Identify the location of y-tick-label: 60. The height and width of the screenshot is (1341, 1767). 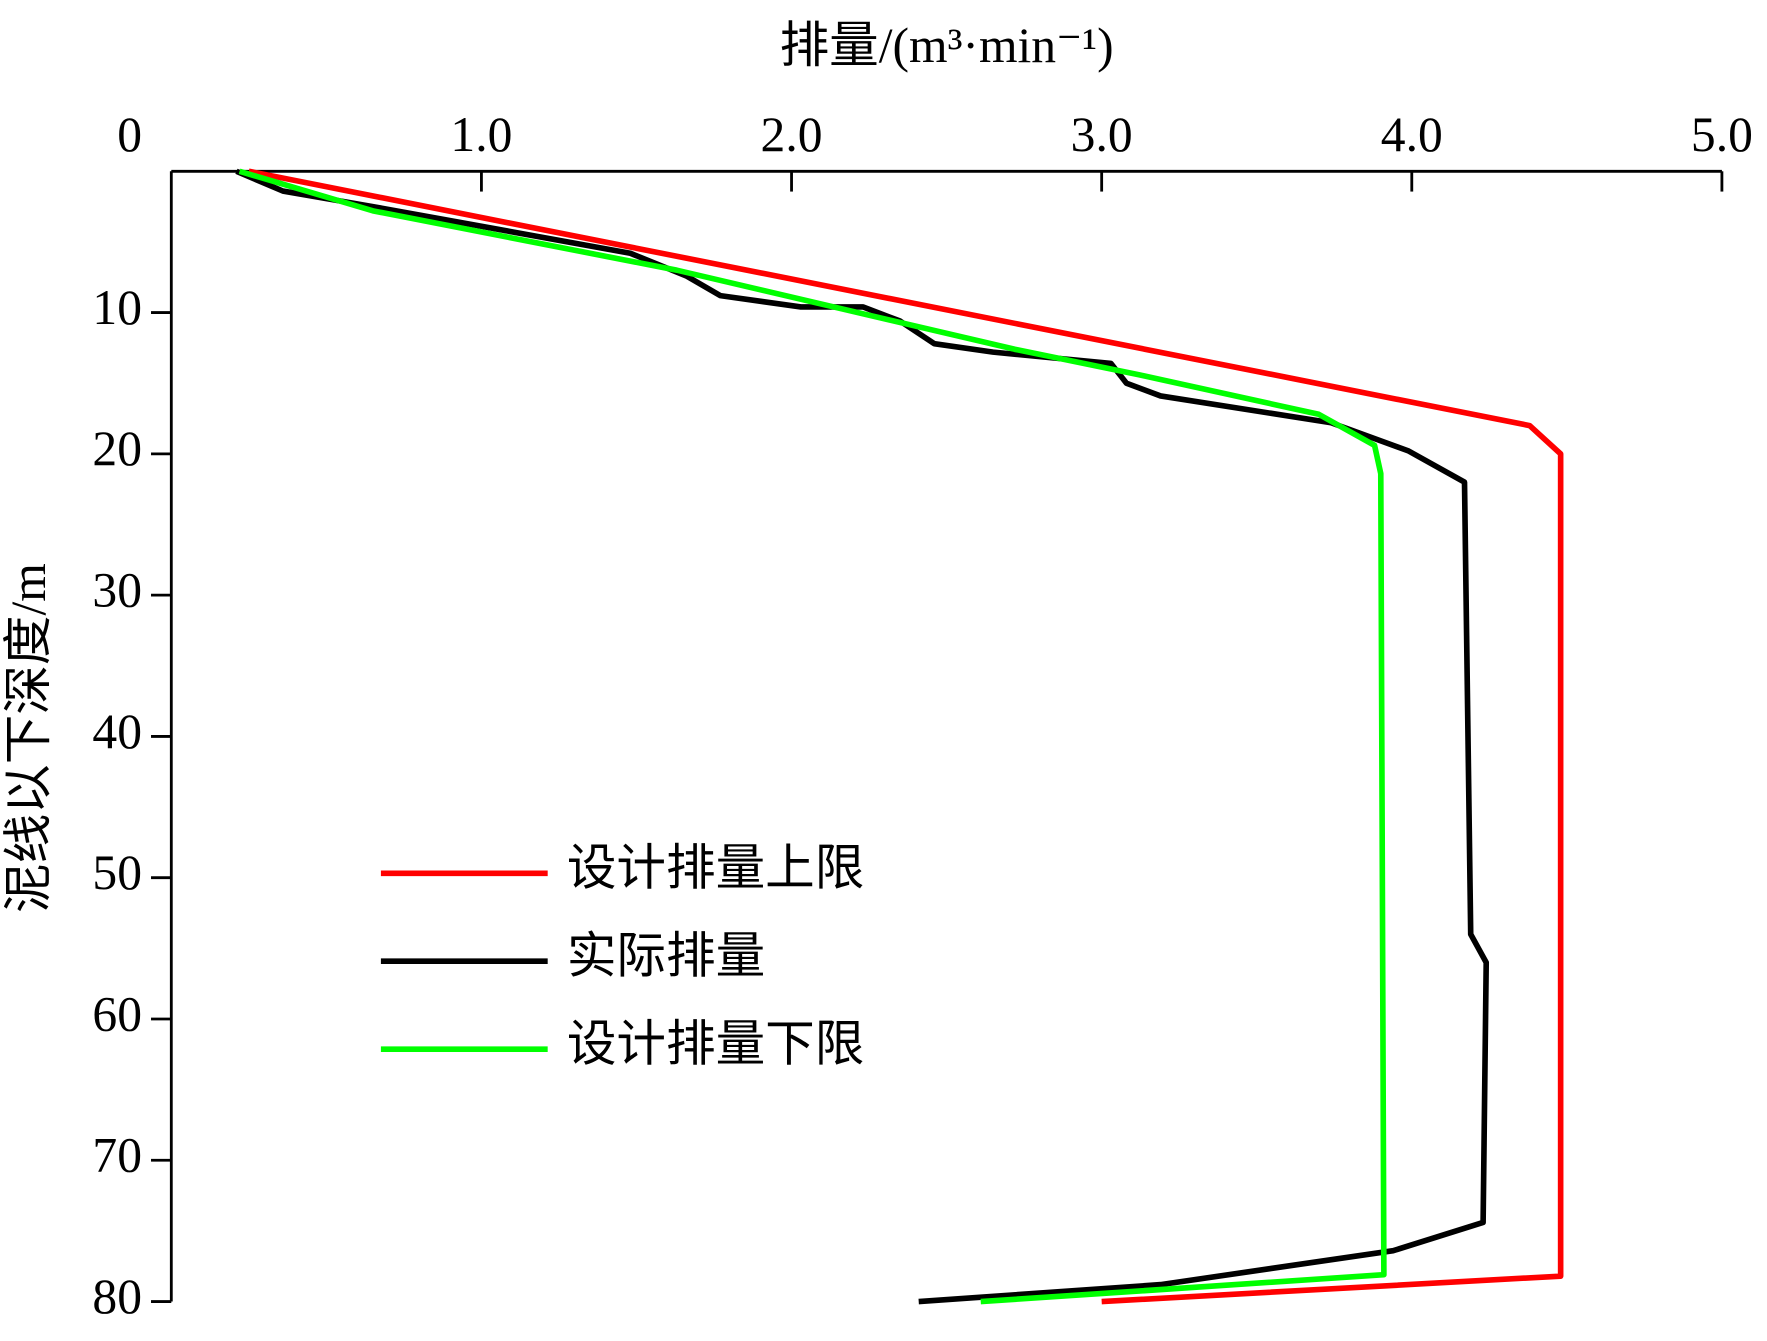
(117, 1013).